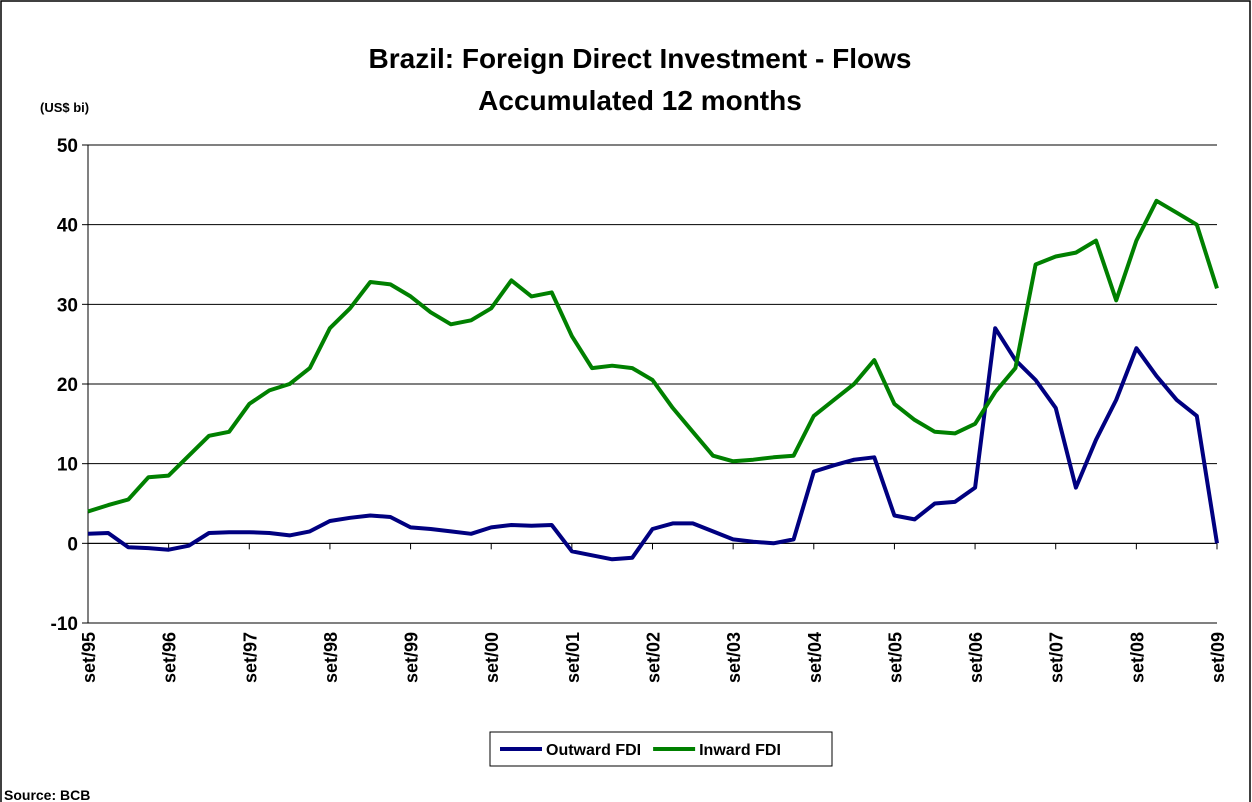 The height and width of the screenshot is (802, 1252). Describe the element at coordinates (654, 657) in the screenshot. I see `x-tick-label: set/02` at that location.